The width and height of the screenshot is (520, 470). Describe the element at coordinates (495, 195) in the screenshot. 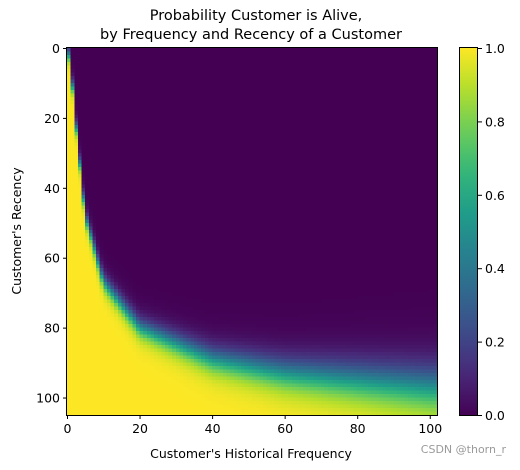

I see `colorbar-tick-label: 0.6` at that location.